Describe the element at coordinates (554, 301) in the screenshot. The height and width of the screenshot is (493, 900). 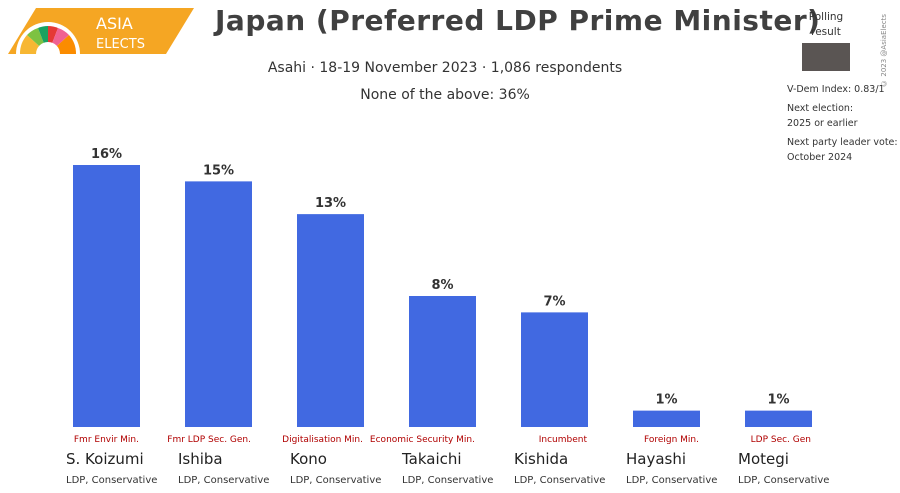
I see `bar-value-label: 7%` at that location.